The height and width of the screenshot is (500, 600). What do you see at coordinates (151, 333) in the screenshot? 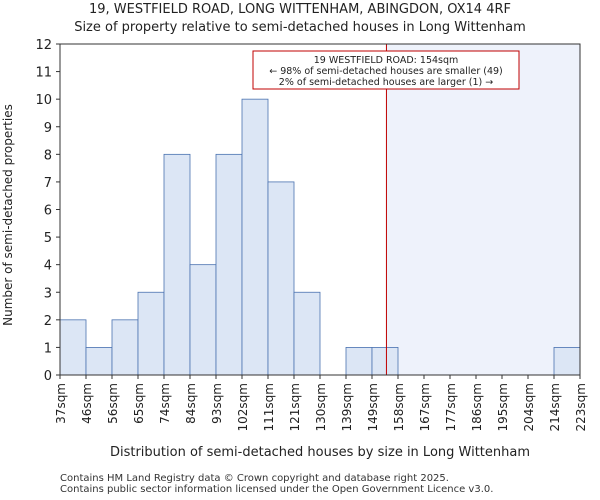
I see `bar-65sqm` at bounding box center [151, 333].